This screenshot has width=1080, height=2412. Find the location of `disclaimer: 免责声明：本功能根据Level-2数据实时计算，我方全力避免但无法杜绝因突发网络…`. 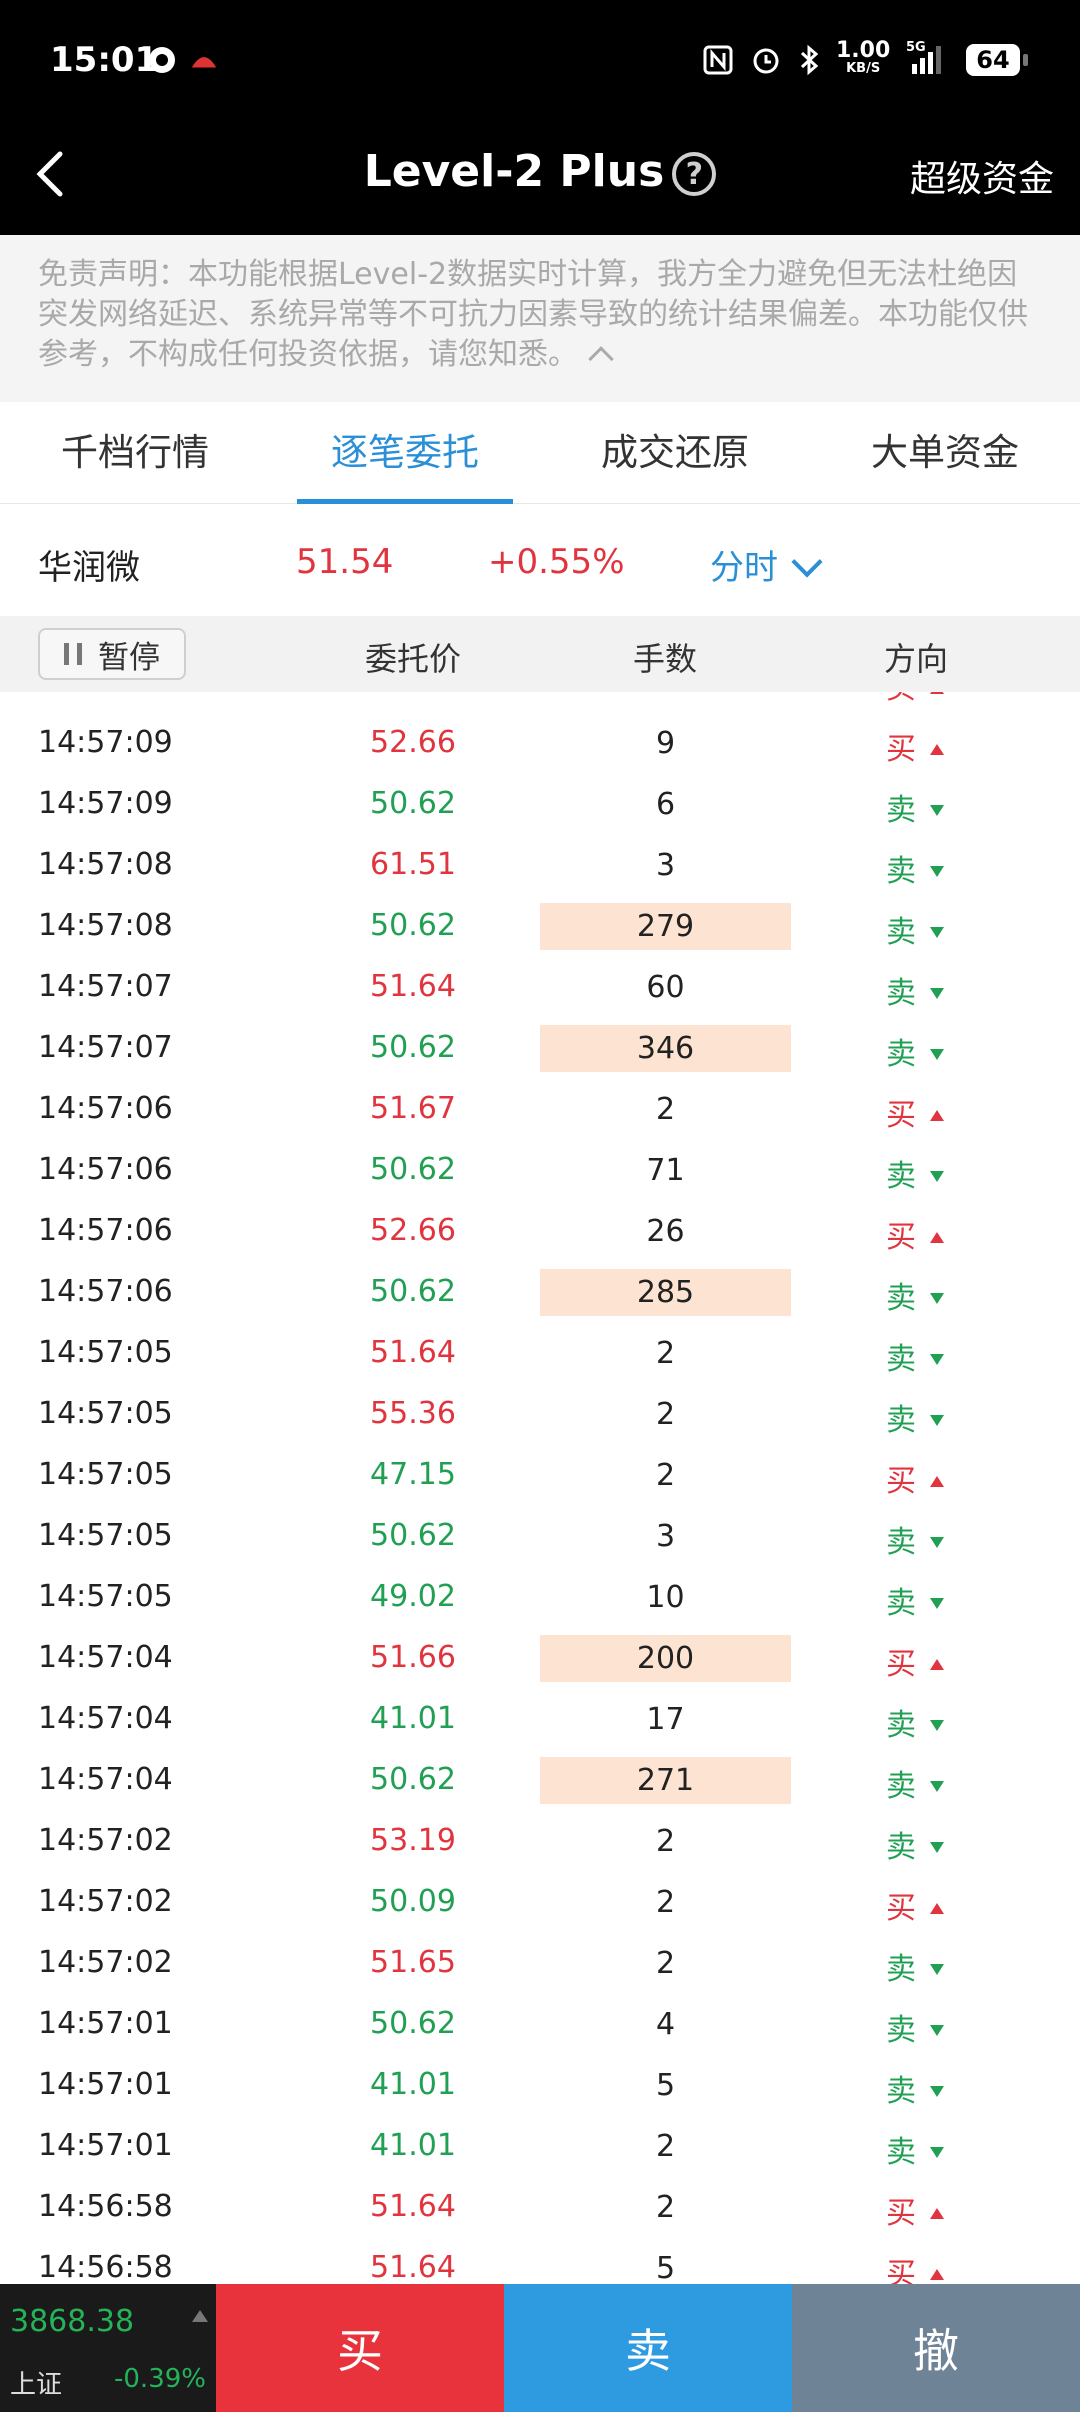

disclaimer: 免责声明：本功能根据Level-2数据实时计算，我方全力避免但无法杜绝因突发网络… is located at coordinates (540, 318).